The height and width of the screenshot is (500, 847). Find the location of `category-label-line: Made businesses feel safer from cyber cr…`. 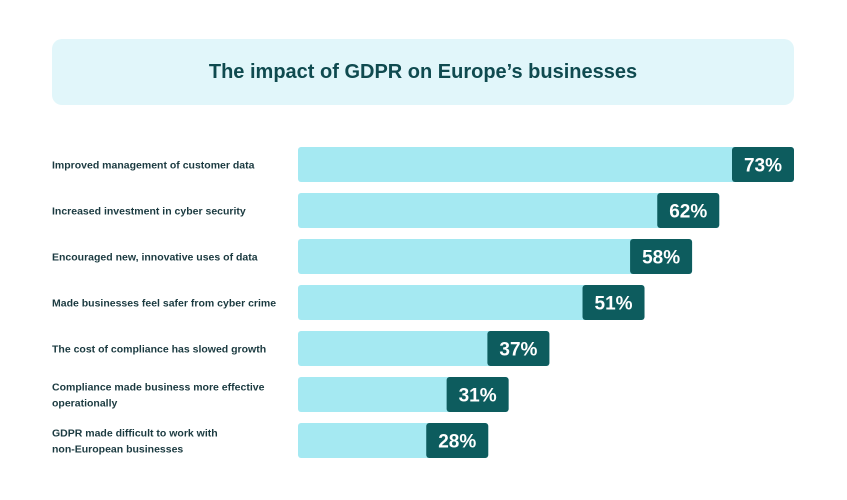

category-label-line: Made businesses feel safer from cyber cr… is located at coordinates (164, 304).